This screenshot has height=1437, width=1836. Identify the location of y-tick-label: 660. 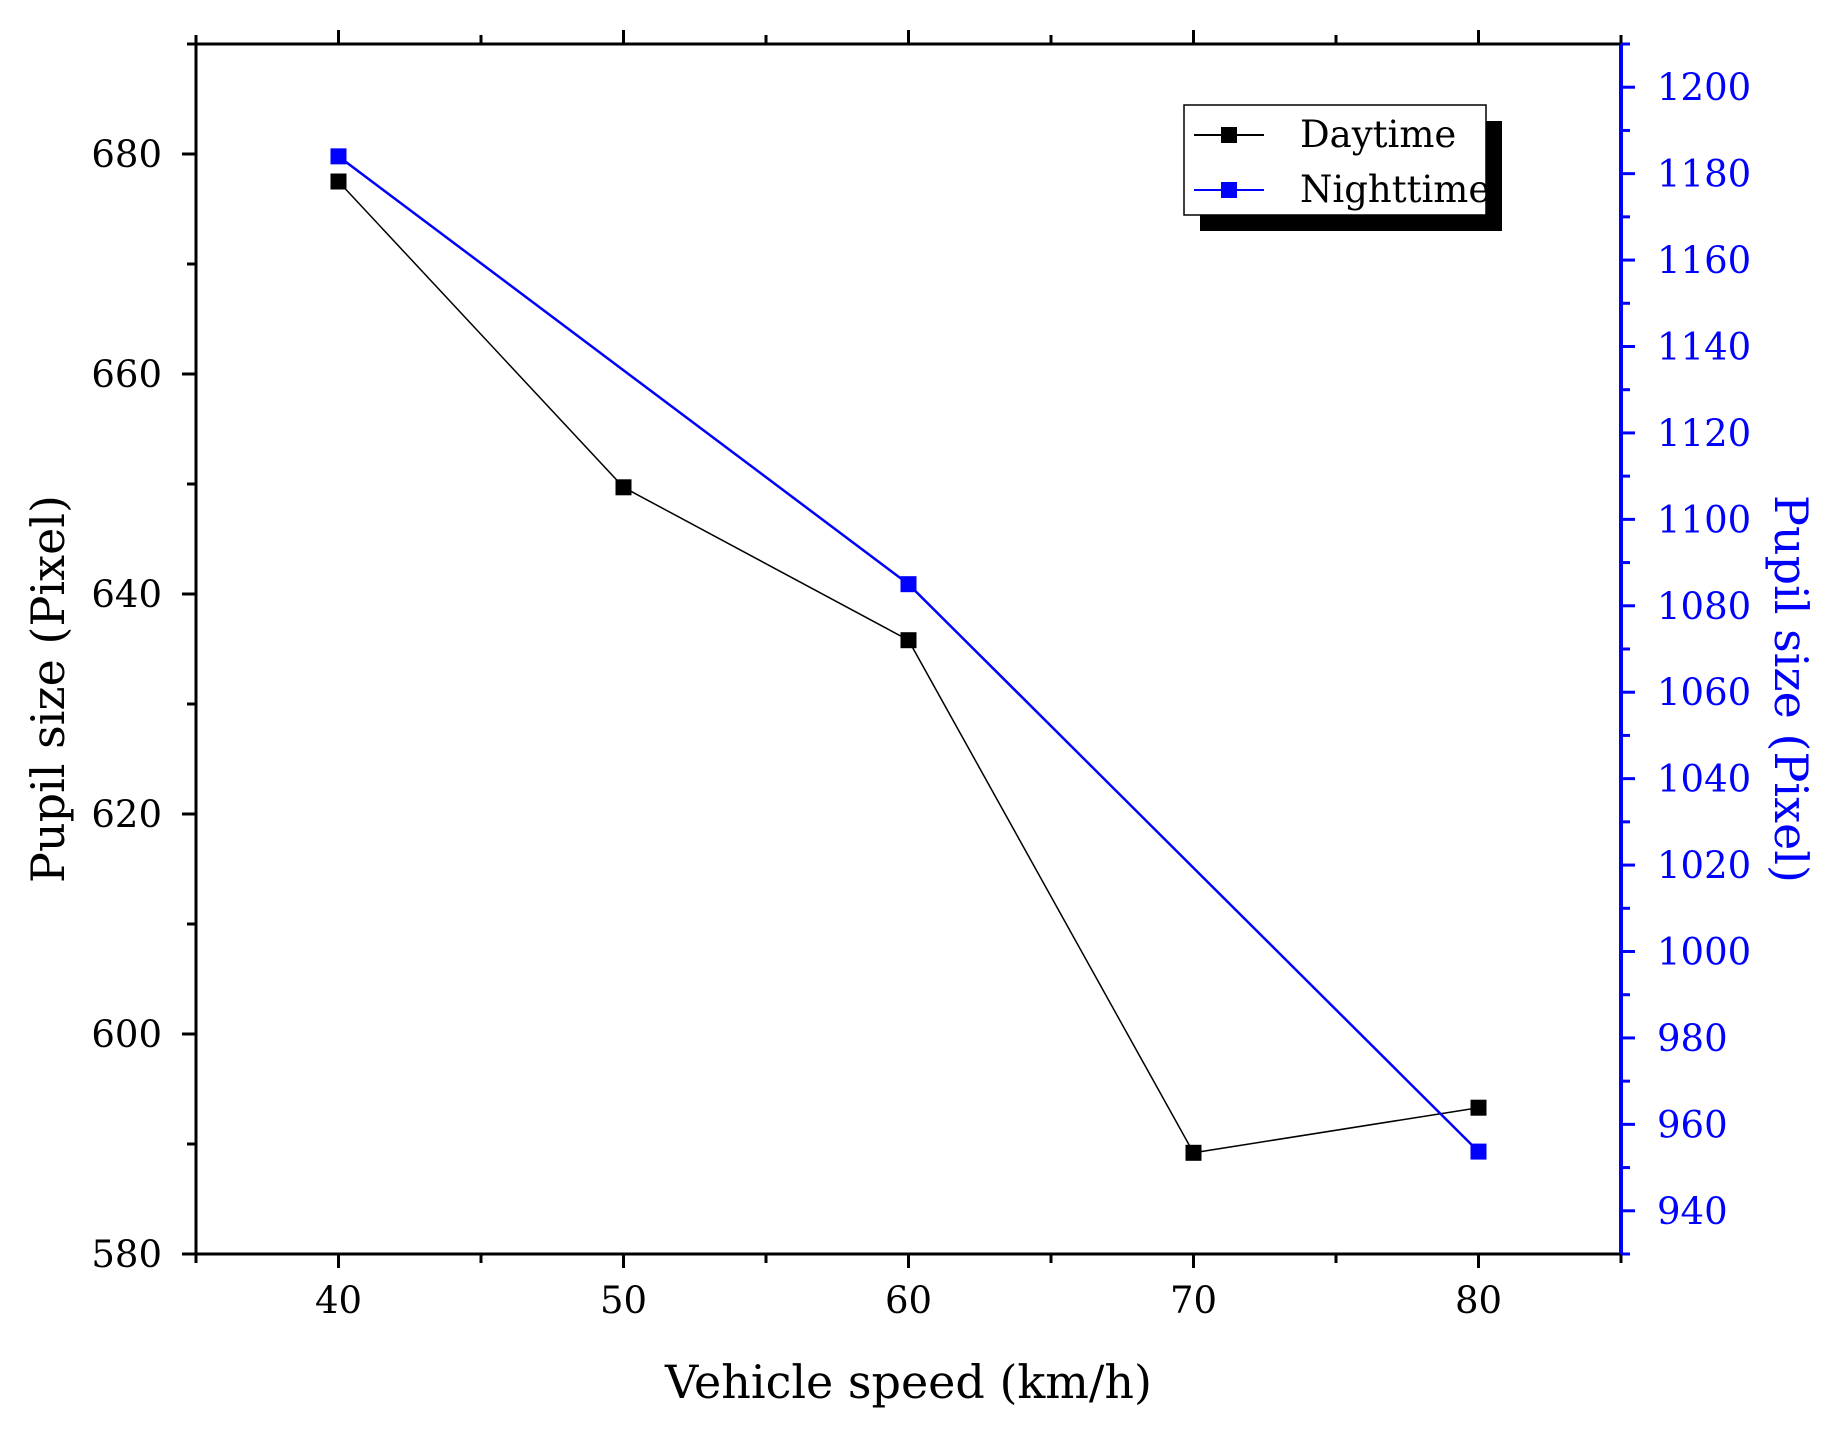
(126, 374).